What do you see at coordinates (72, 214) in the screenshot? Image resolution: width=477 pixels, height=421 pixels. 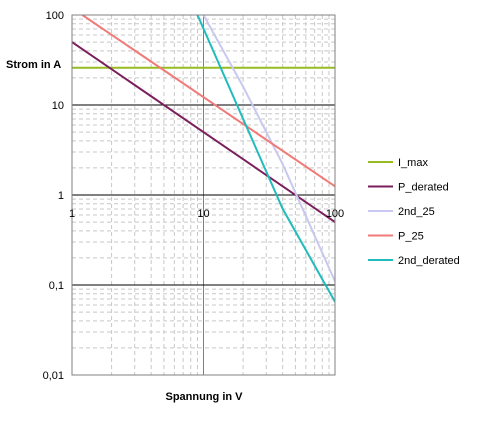 I see `x-tick-label: 1` at bounding box center [72, 214].